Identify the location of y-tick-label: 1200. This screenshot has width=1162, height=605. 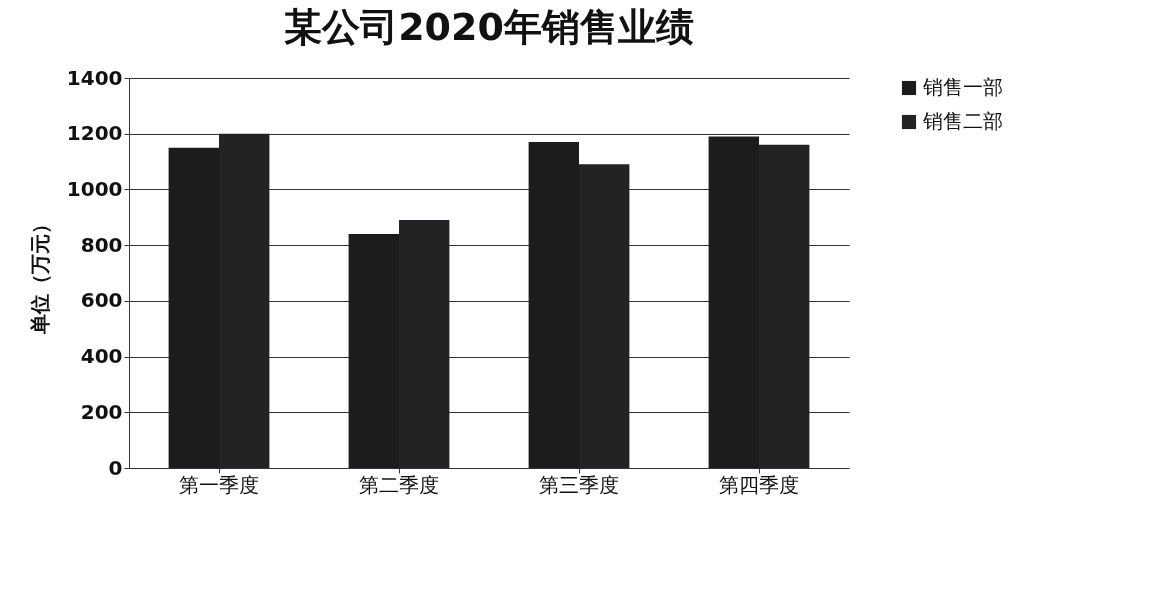
(94, 133).